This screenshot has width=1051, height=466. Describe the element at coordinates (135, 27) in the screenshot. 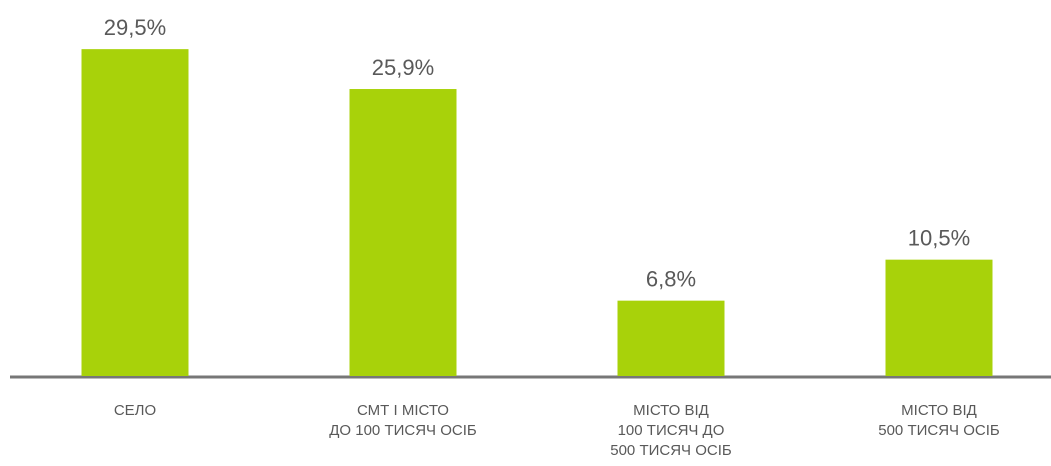

I see `value-label: 29,5%` at that location.